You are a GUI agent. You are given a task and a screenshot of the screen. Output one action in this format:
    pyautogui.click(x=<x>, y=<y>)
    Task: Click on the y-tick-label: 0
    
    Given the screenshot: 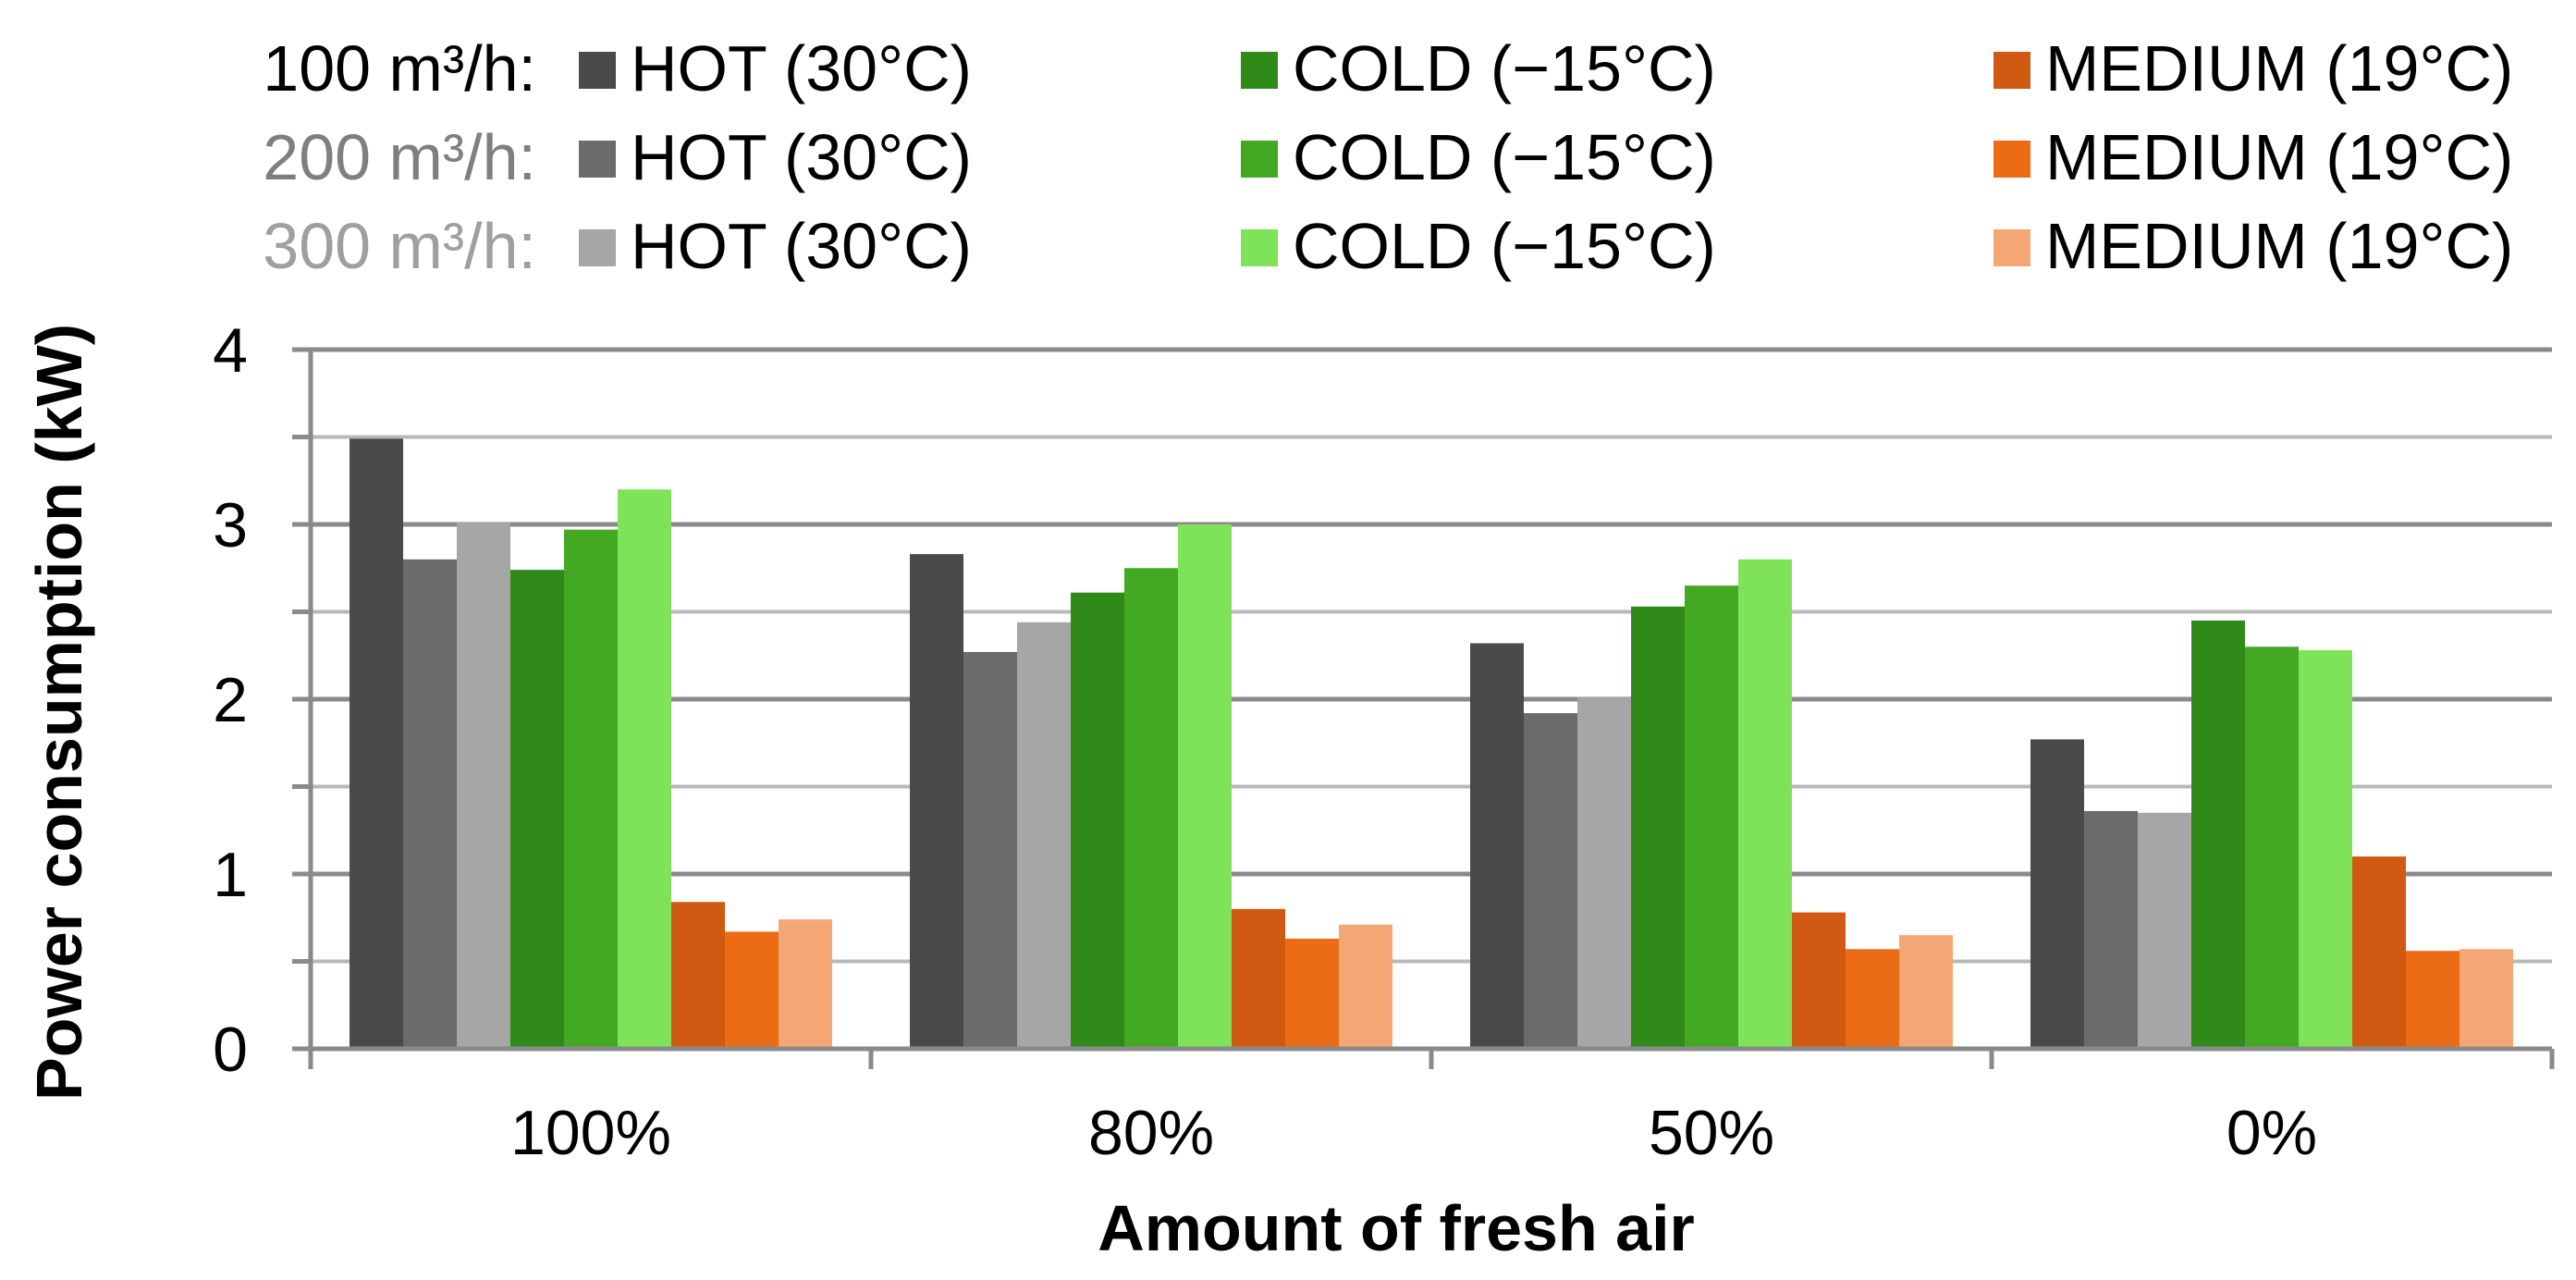 What is the action you would take?
    pyautogui.click(x=230, y=1050)
    